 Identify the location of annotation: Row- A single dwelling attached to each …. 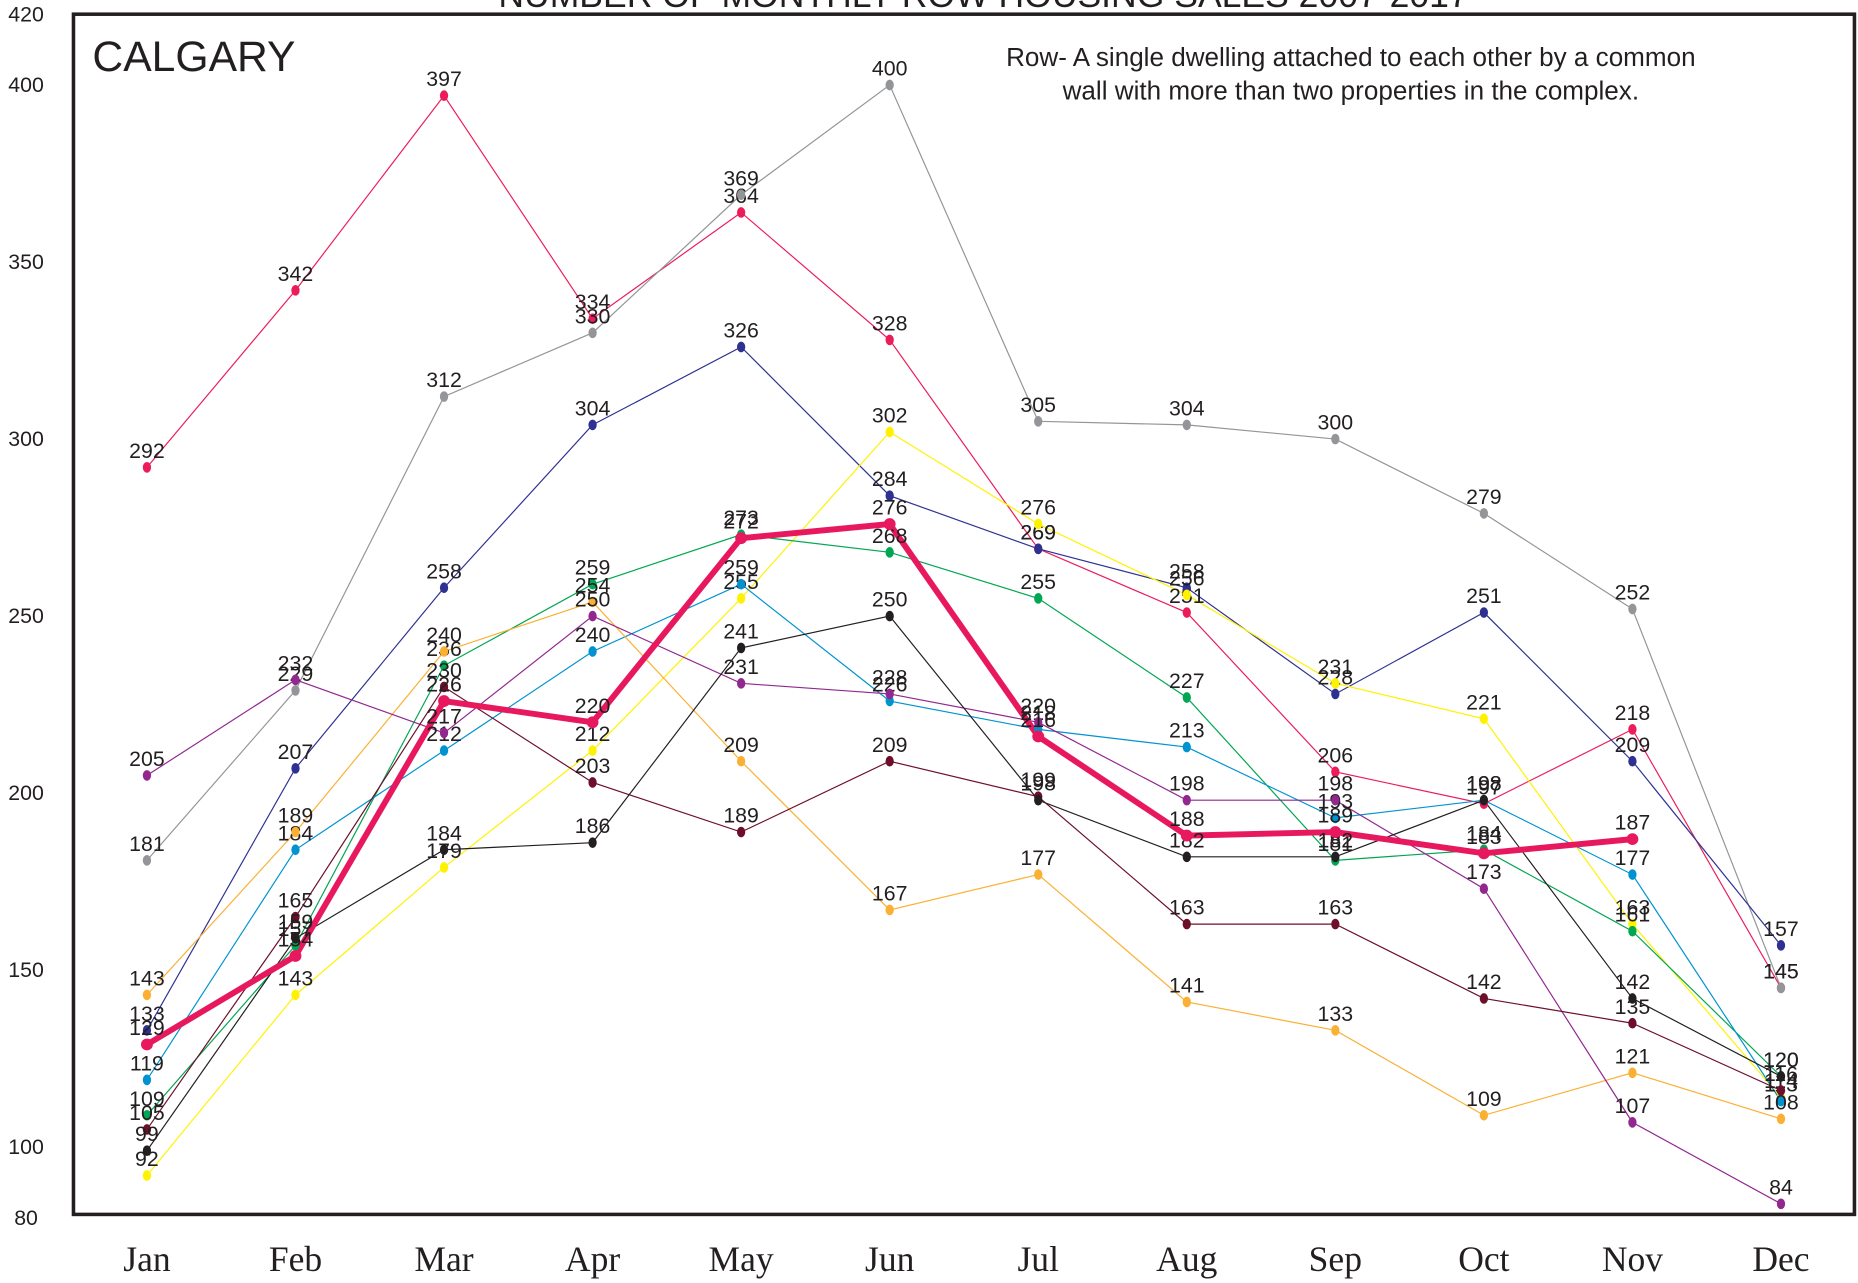
(1350, 57).